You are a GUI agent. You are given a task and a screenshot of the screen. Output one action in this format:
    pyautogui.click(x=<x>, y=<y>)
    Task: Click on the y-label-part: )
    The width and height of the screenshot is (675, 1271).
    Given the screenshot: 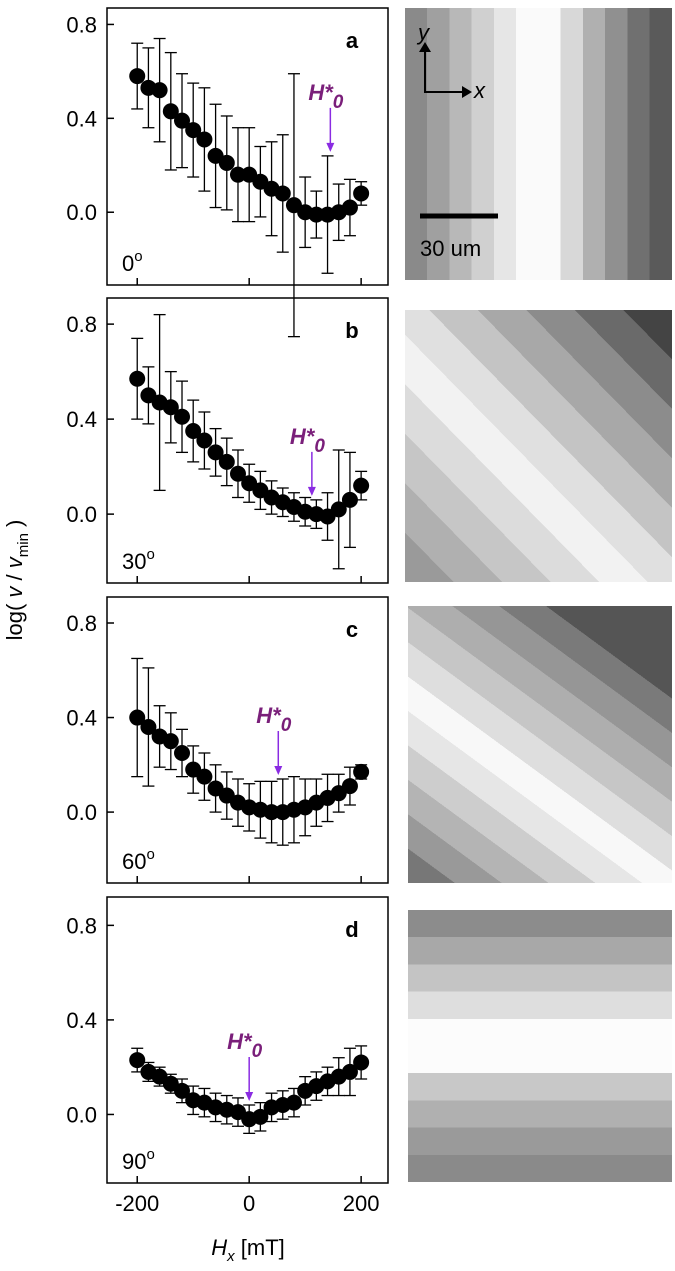 What is the action you would take?
    pyautogui.click(x=14, y=526)
    